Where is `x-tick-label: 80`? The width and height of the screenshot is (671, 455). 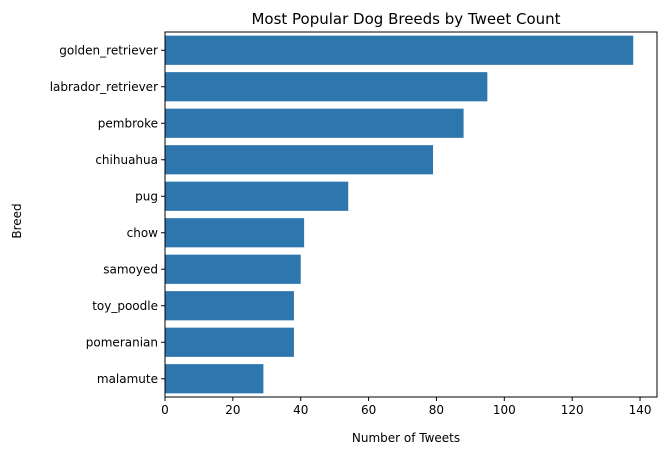
x-tick-label: 80 is located at coordinates (436, 410).